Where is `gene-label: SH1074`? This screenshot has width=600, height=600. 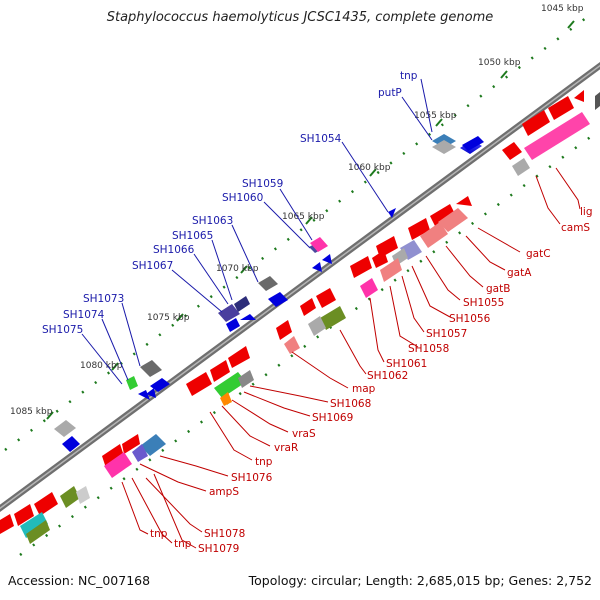
gene-label: SH1074 is located at coordinates (84, 315).